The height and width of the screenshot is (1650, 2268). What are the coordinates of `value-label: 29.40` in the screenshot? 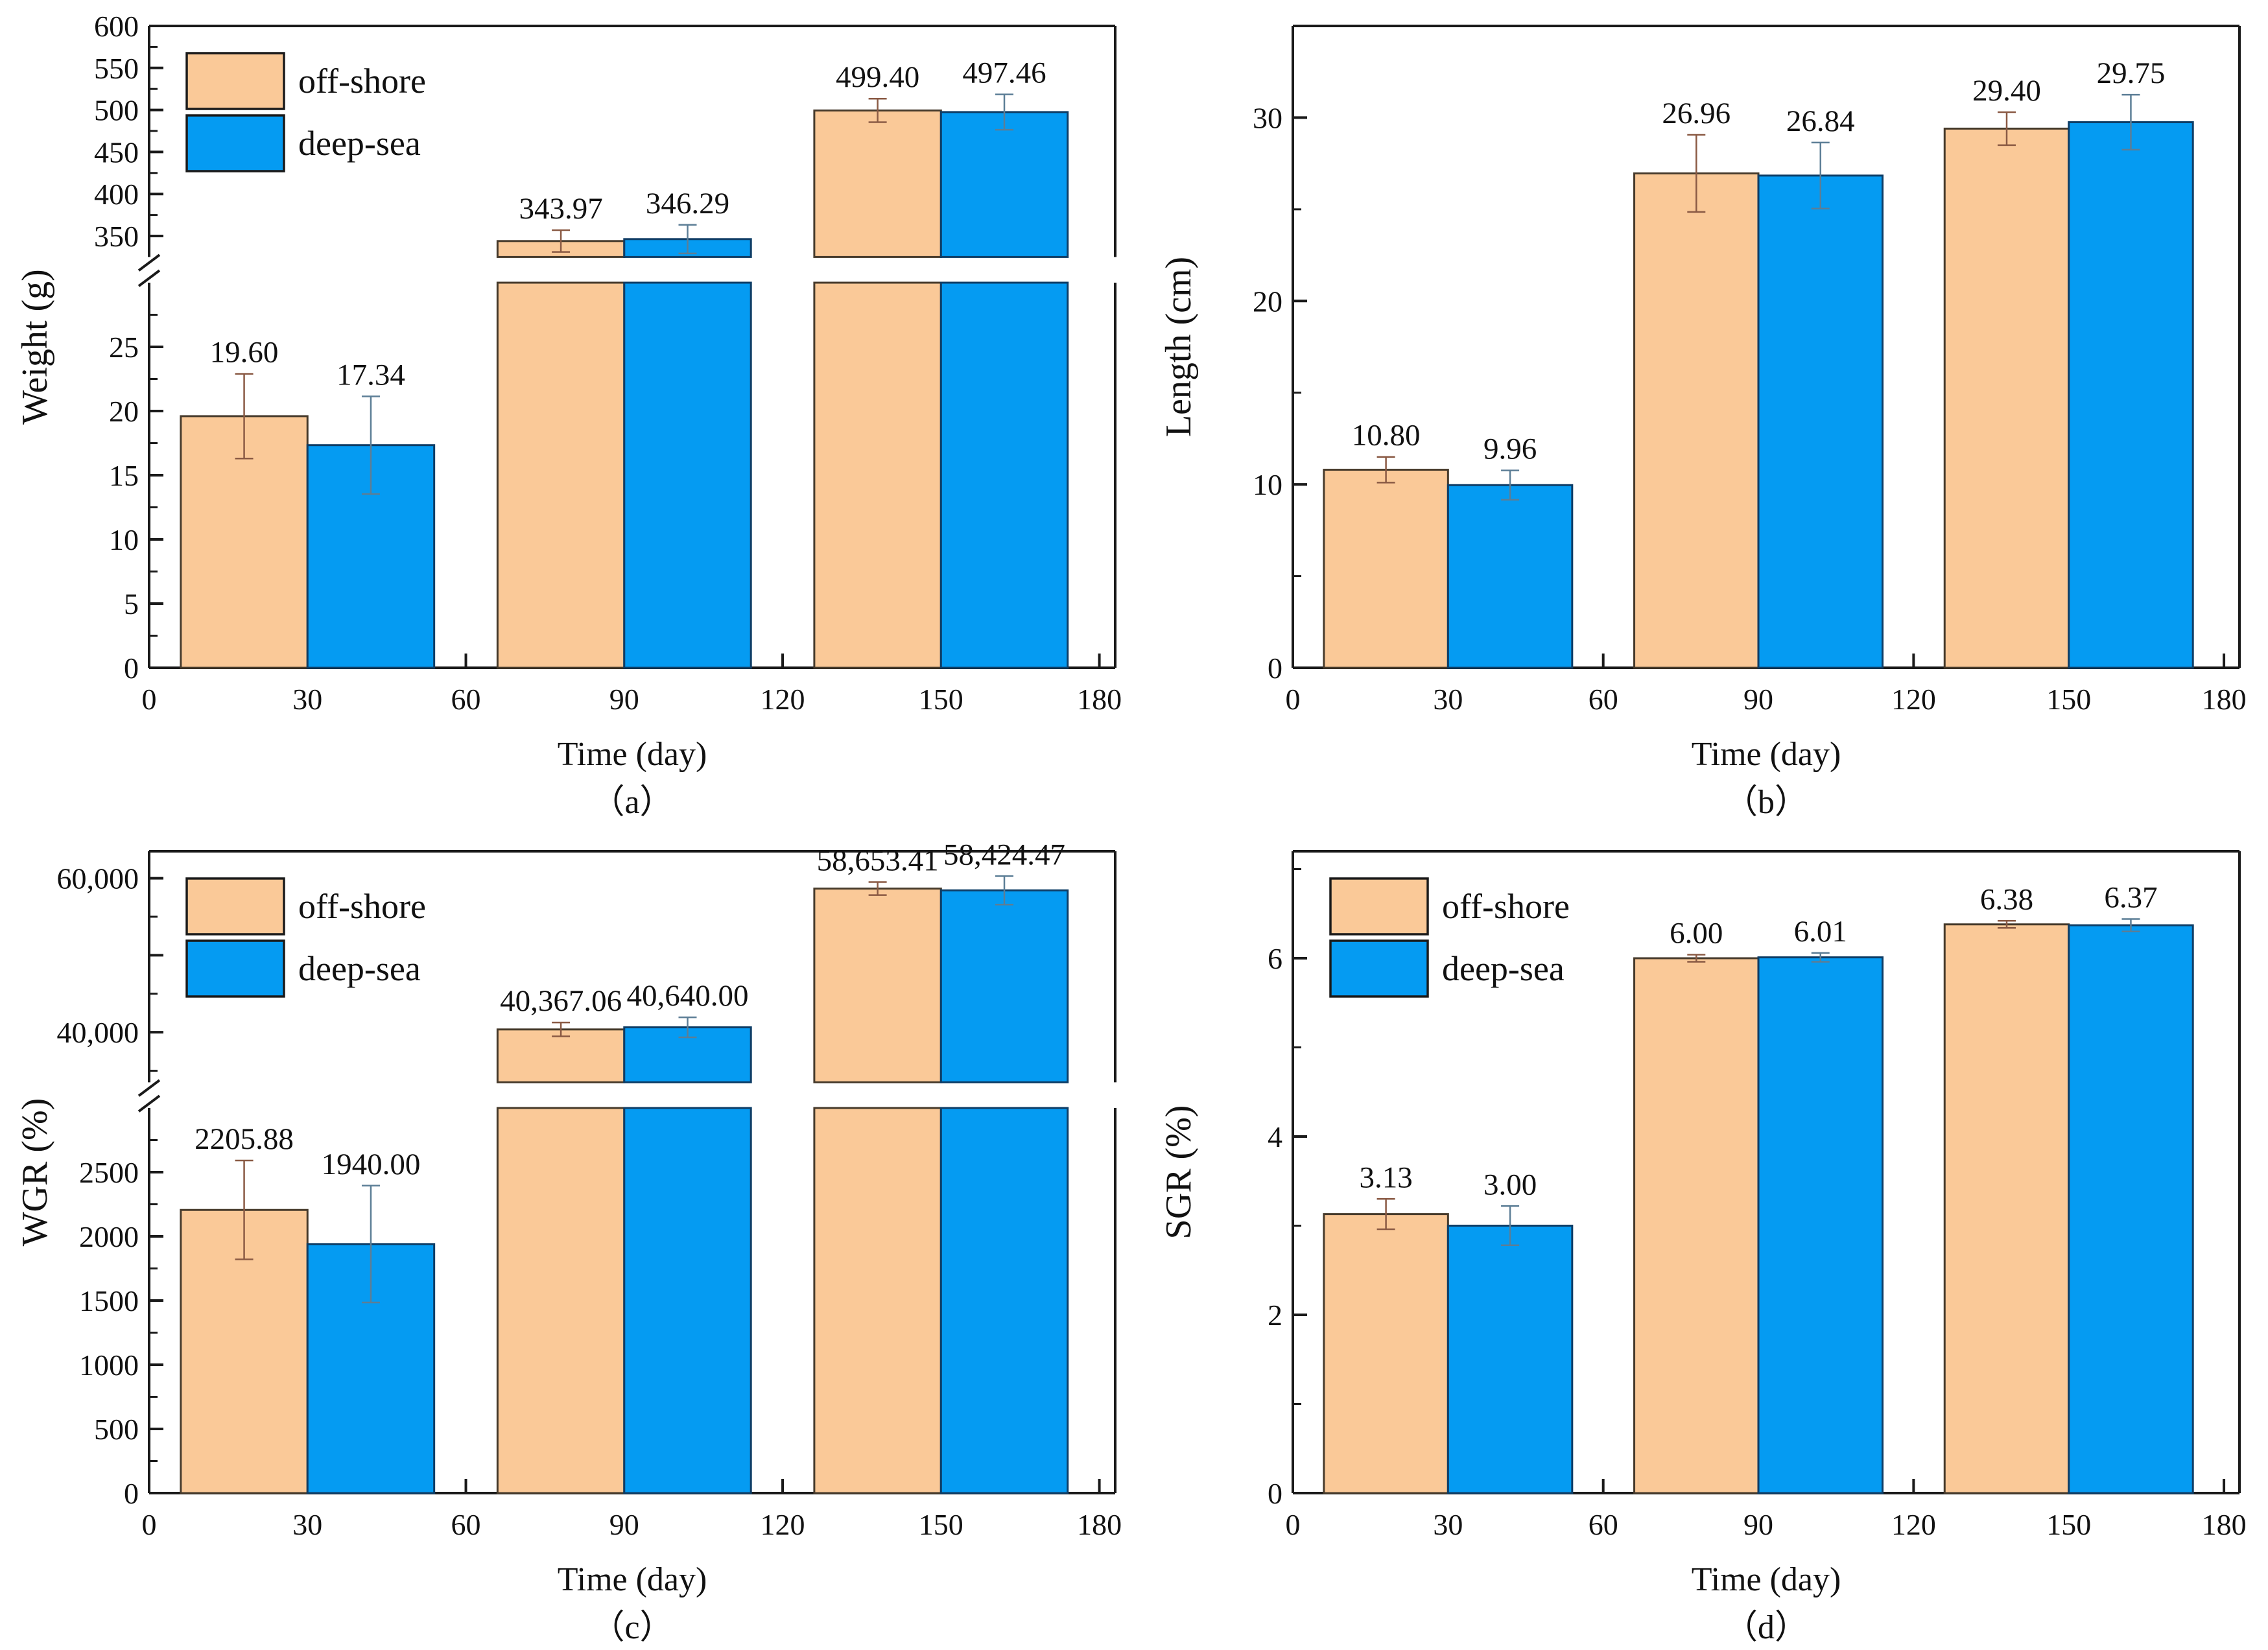 It's located at (2006, 91).